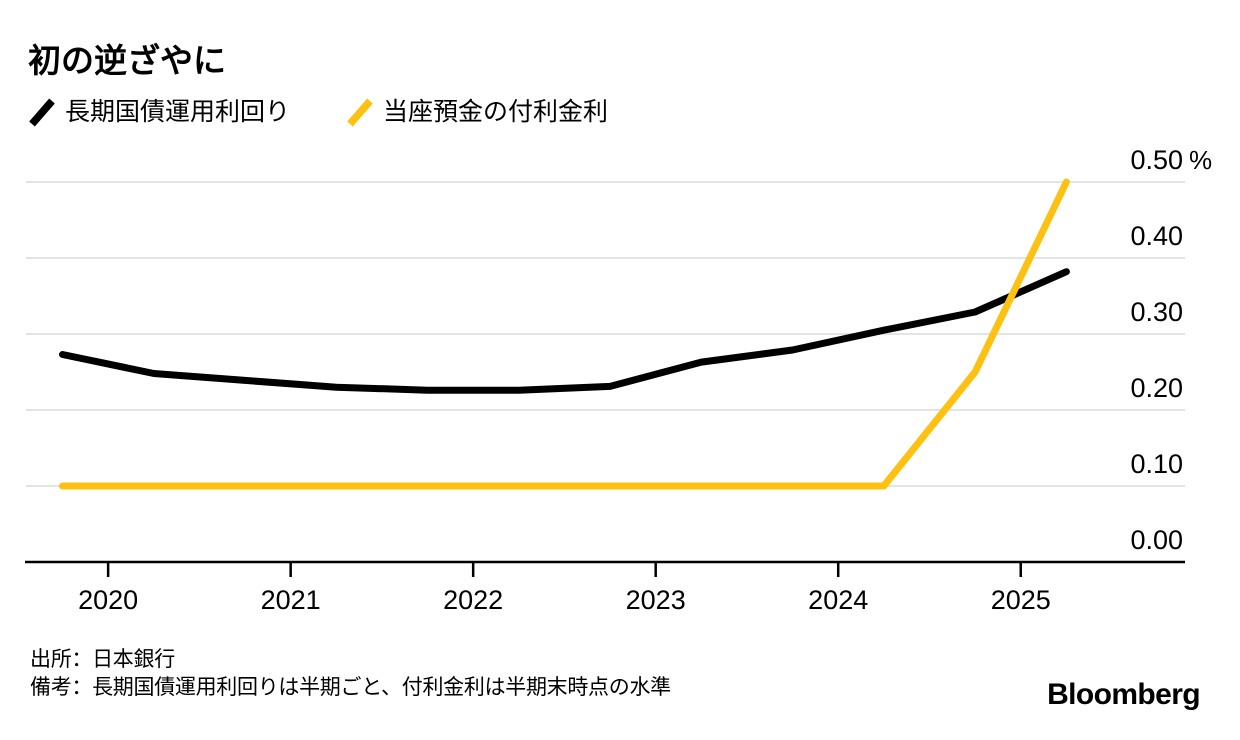 The height and width of the screenshot is (740, 1240). Describe the element at coordinates (350, 687) in the screenshot. I see `remark-note: 備考：長期国債運用利回りは半期ごと、付利金利は半期末時点の水準` at that location.